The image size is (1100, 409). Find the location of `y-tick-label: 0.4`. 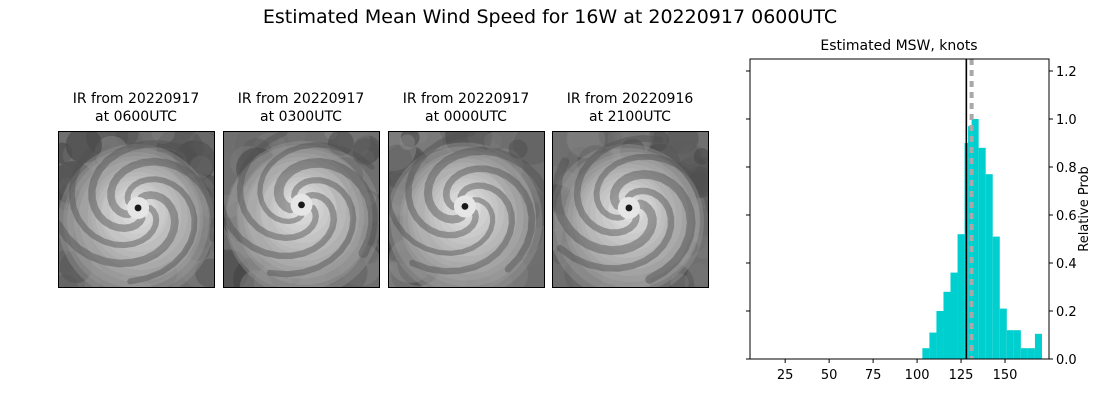

y-tick-label: 0.4 is located at coordinates (1066, 264).